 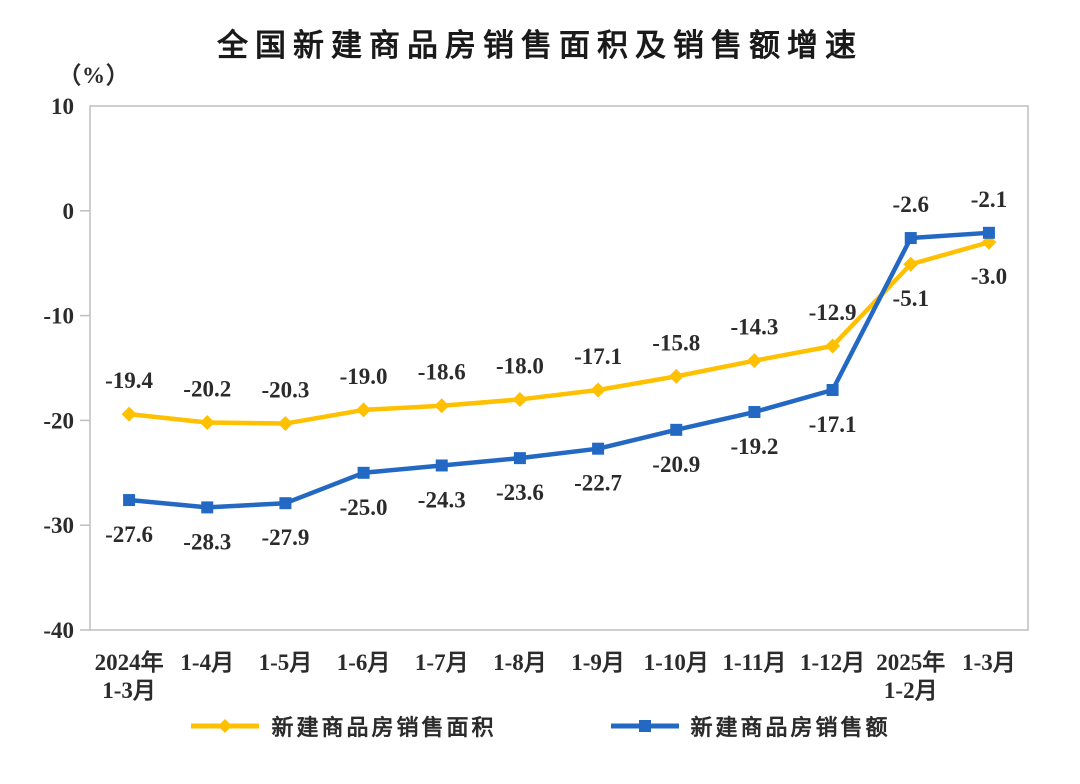 What do you see at coordinates (62, 106) in the screenshot?
I see `y-axis-tick-label: 10` at bounding box center [62, 106].